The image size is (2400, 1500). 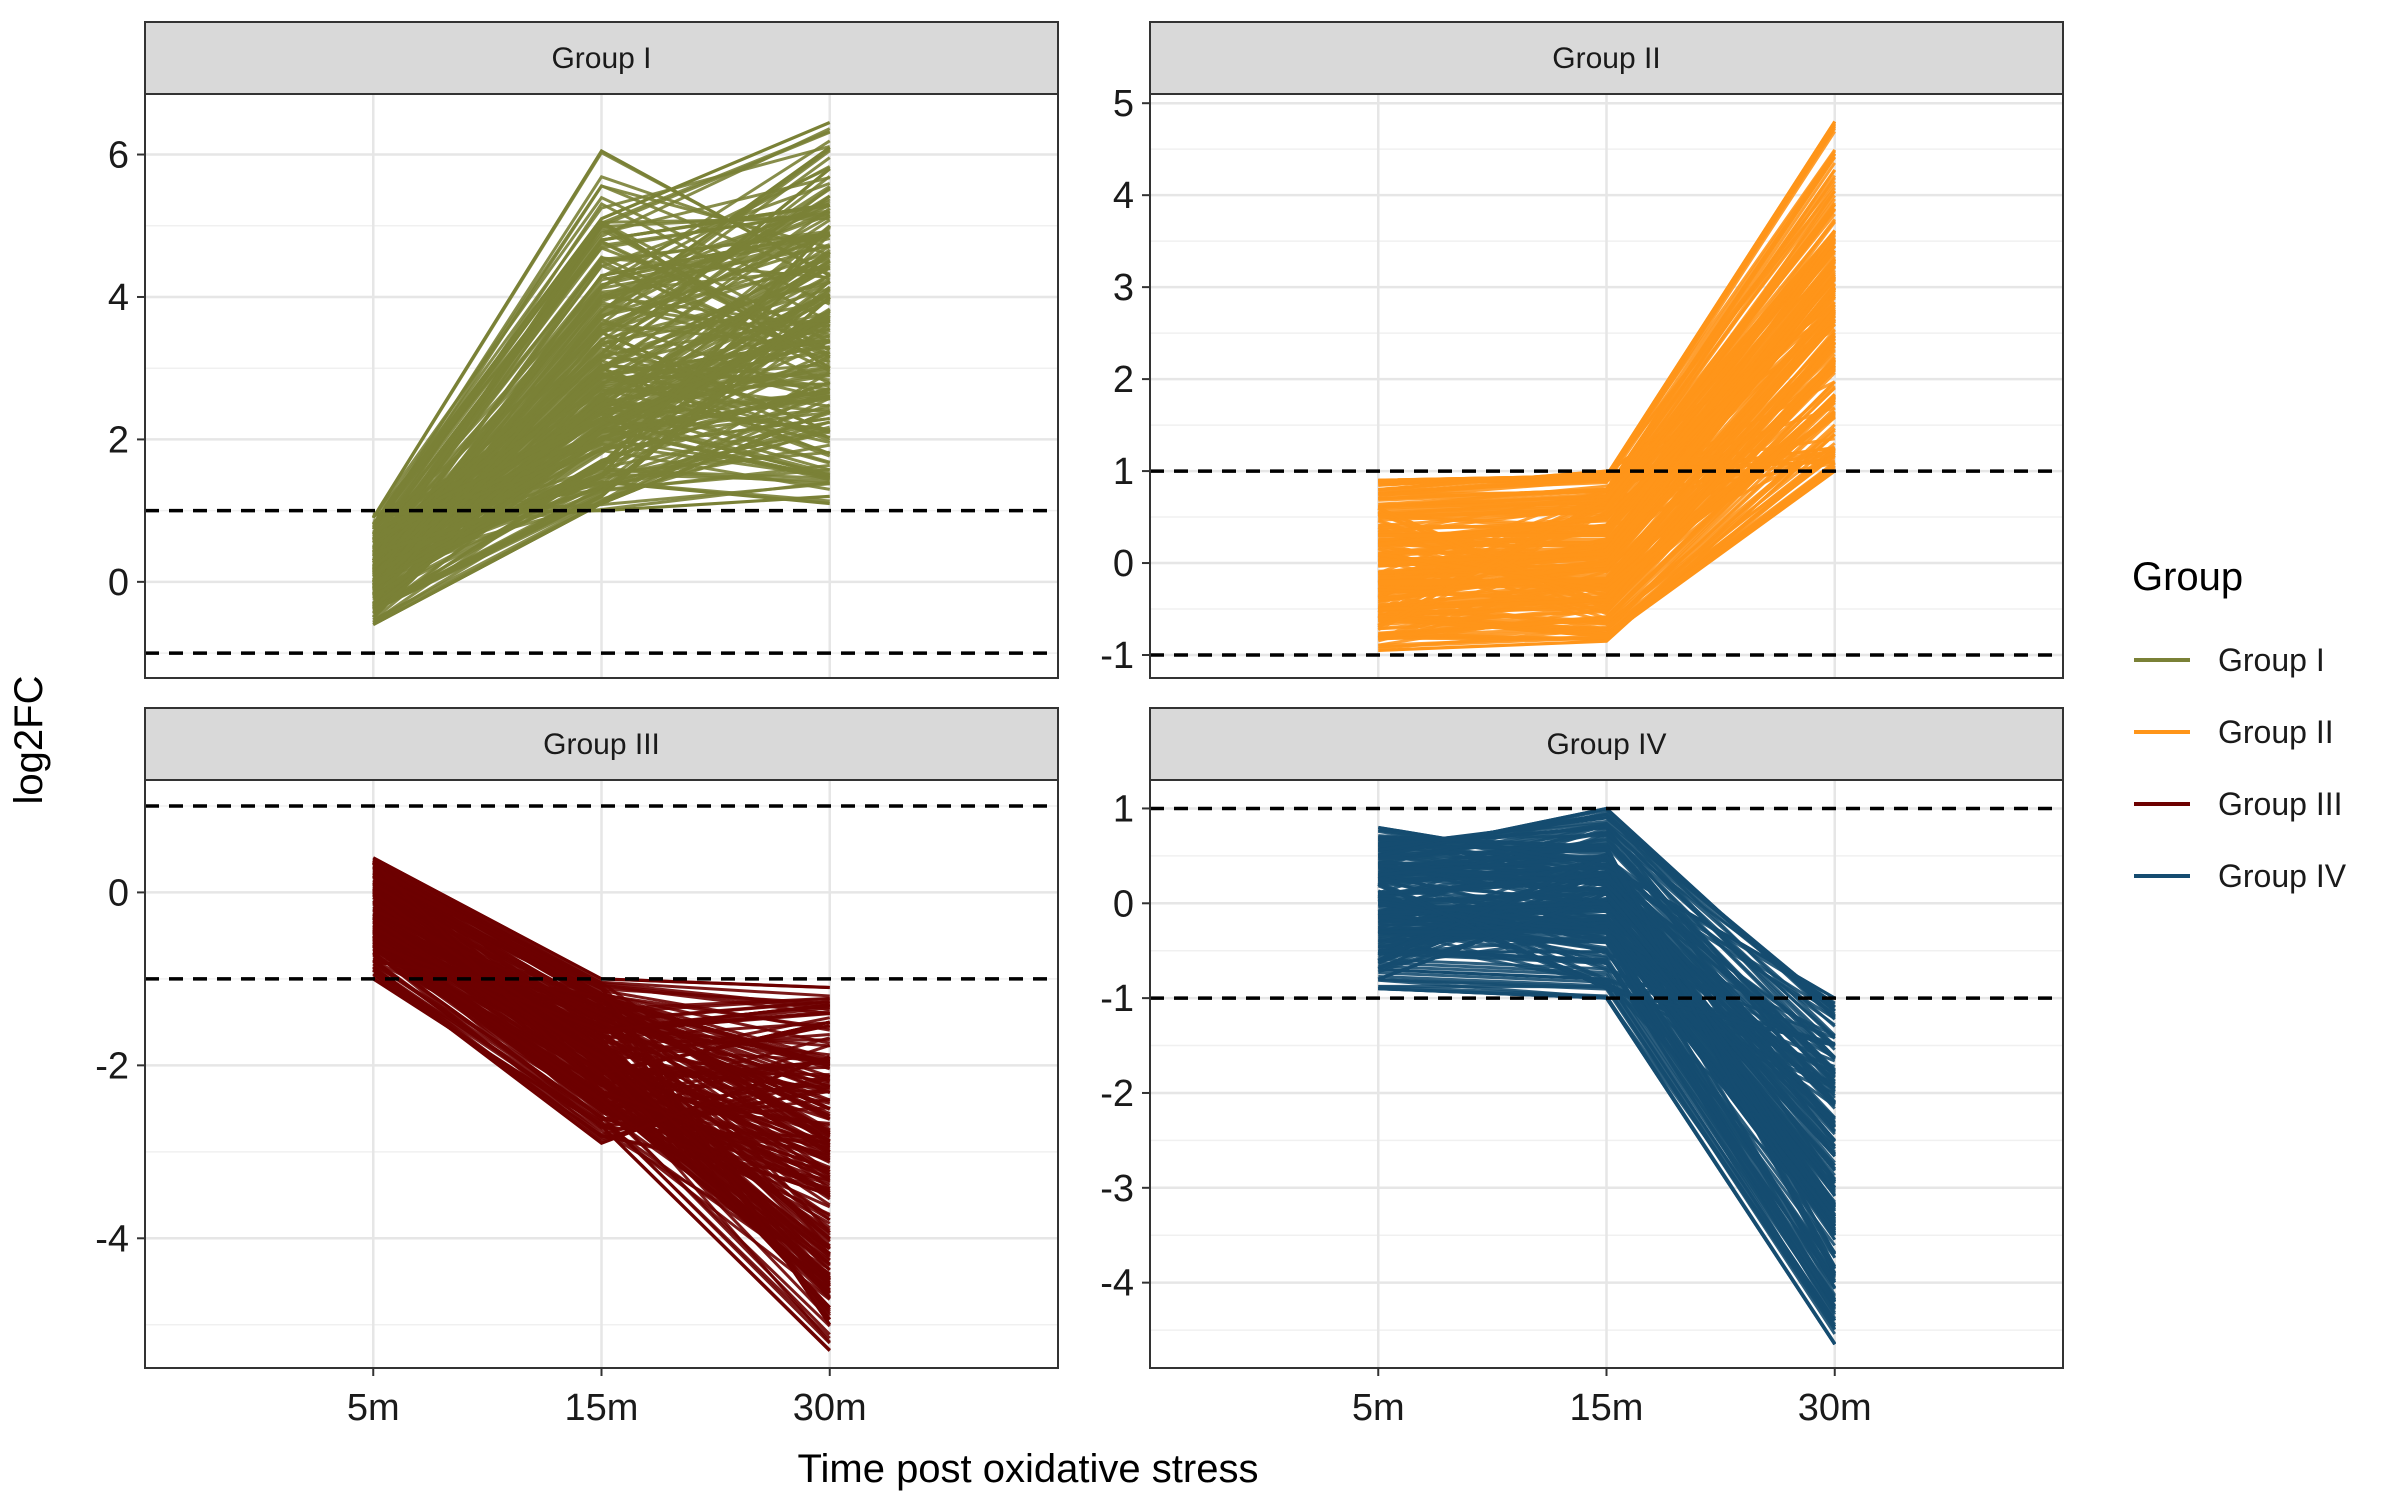 I want to click on panel-2-y-tick-label: 4, so click(x=1123, y=196).